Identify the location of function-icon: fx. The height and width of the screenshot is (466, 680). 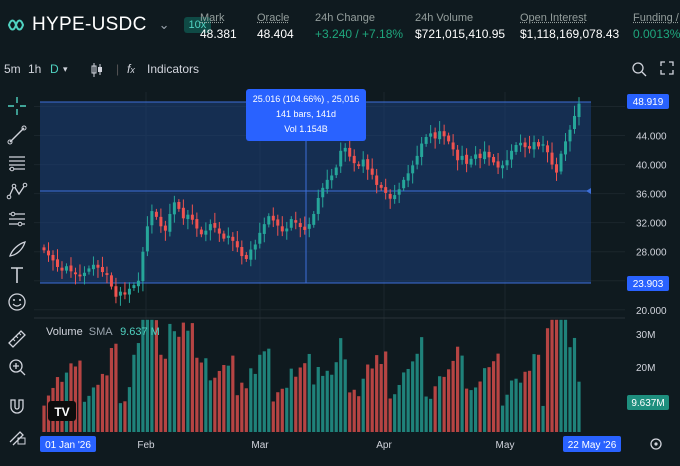
(131, 69).